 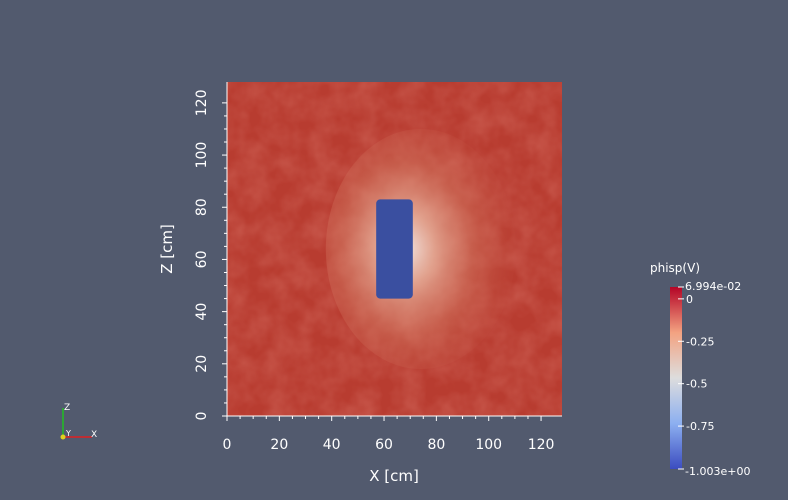 I want to click on x-tick-group: 0 20 40 60 80 100 120, so click(x=389, y=434).